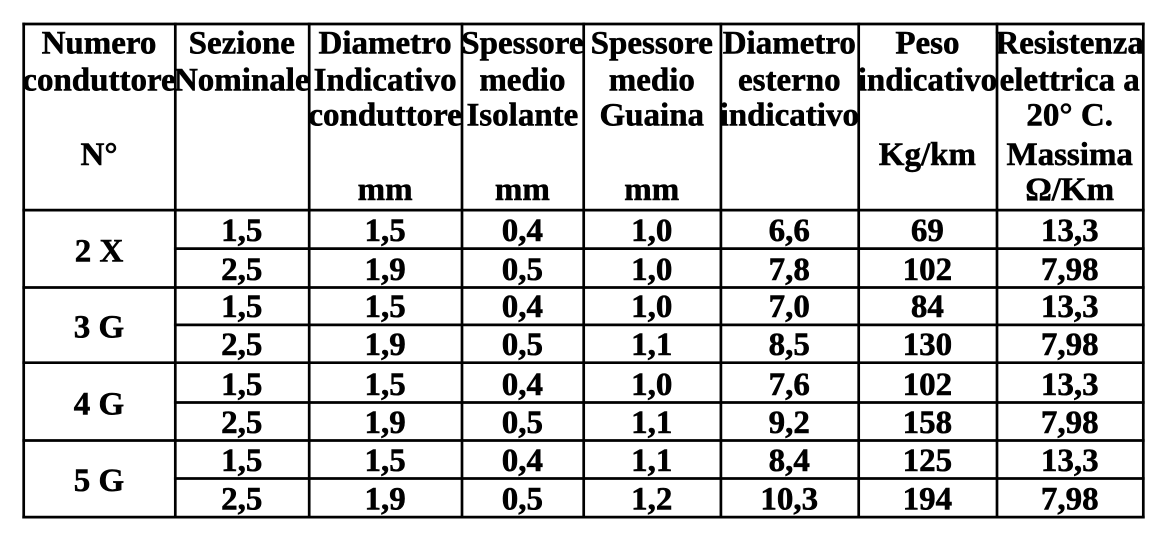  Describe the element at coordinates (789, 345) in the screenshot. I see `svg-text: 8,5` at that location.